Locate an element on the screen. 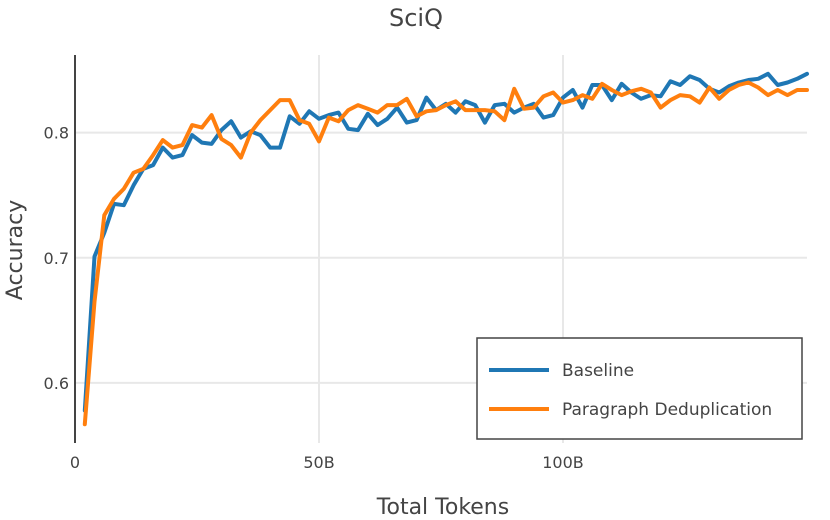 The image size is (830, 520). y-tick-label-2: 0.8 is located at coordinates (56, 133).